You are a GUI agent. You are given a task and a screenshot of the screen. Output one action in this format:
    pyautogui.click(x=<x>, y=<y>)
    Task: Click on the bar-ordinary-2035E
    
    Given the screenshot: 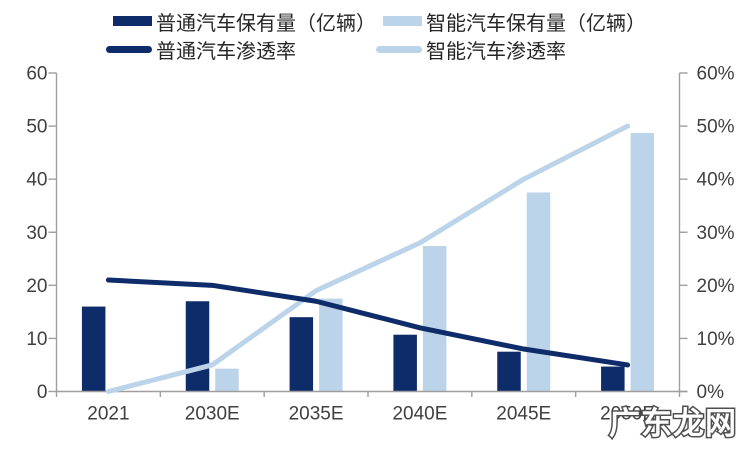 What is the action you would take?
    pyautogui.click(x=301, y=354)
    